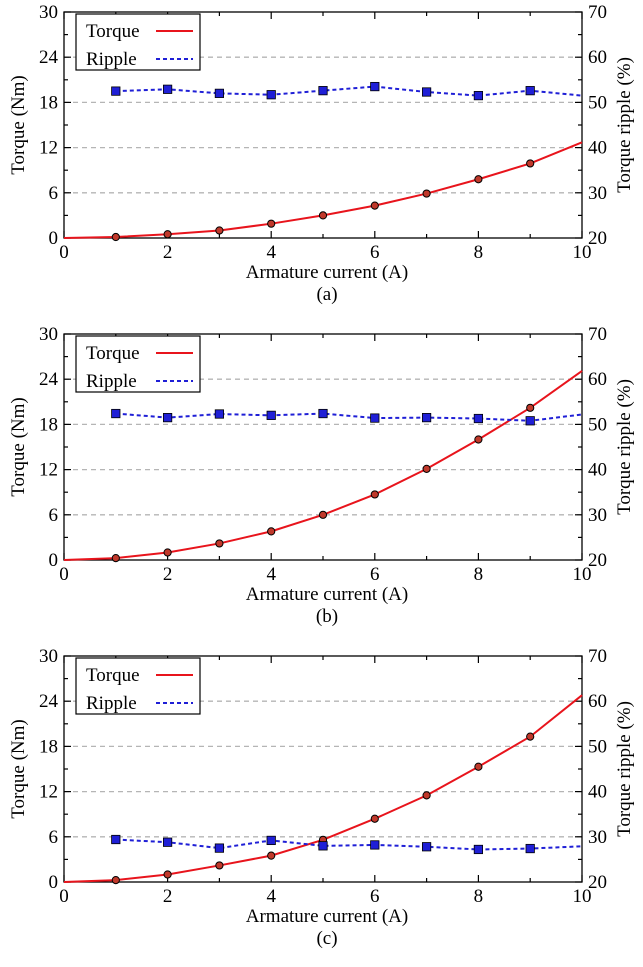  What do you see at coordinates (375, 252) in the screenshot?
I see `x-tick-label: 6` at bounding box center [375, 252].